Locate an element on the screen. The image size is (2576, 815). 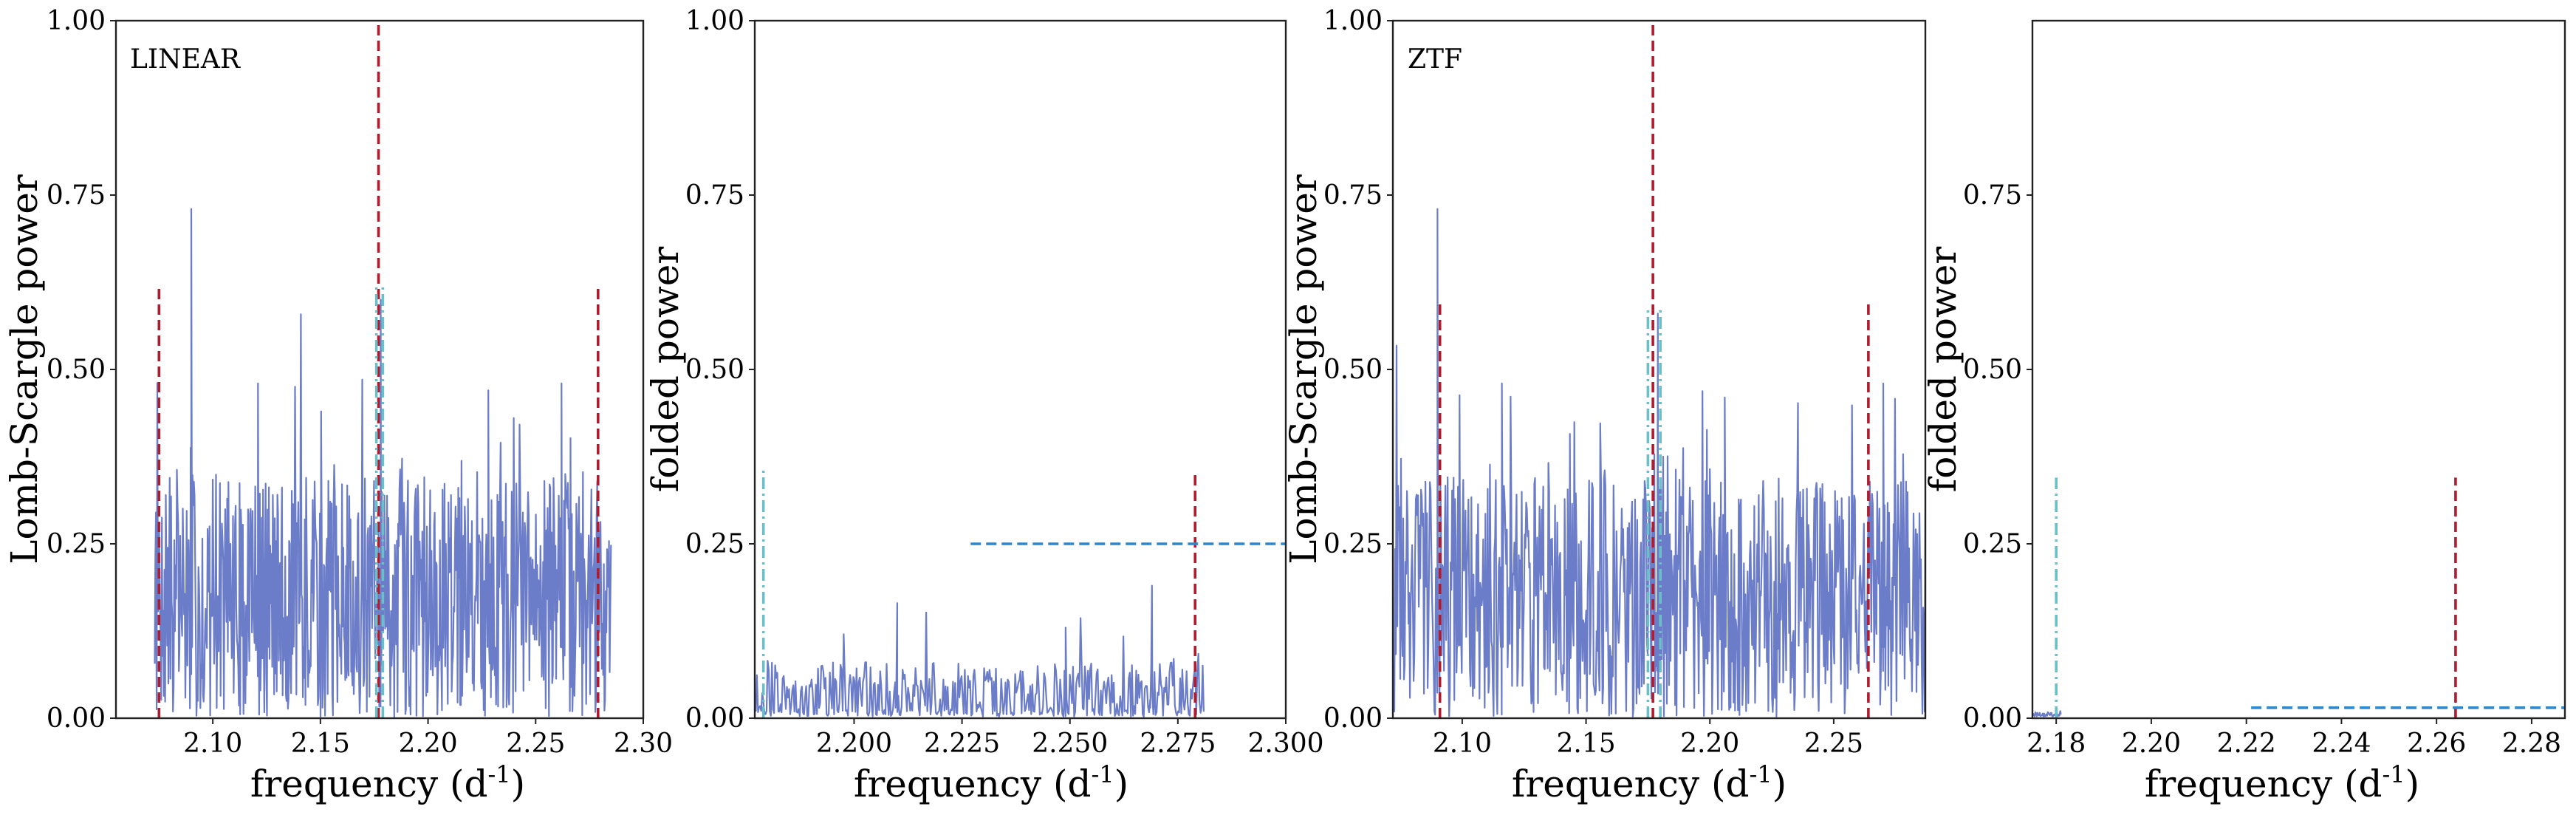
x-tick-label: 2.250 is located at coordinates (1070, 744).